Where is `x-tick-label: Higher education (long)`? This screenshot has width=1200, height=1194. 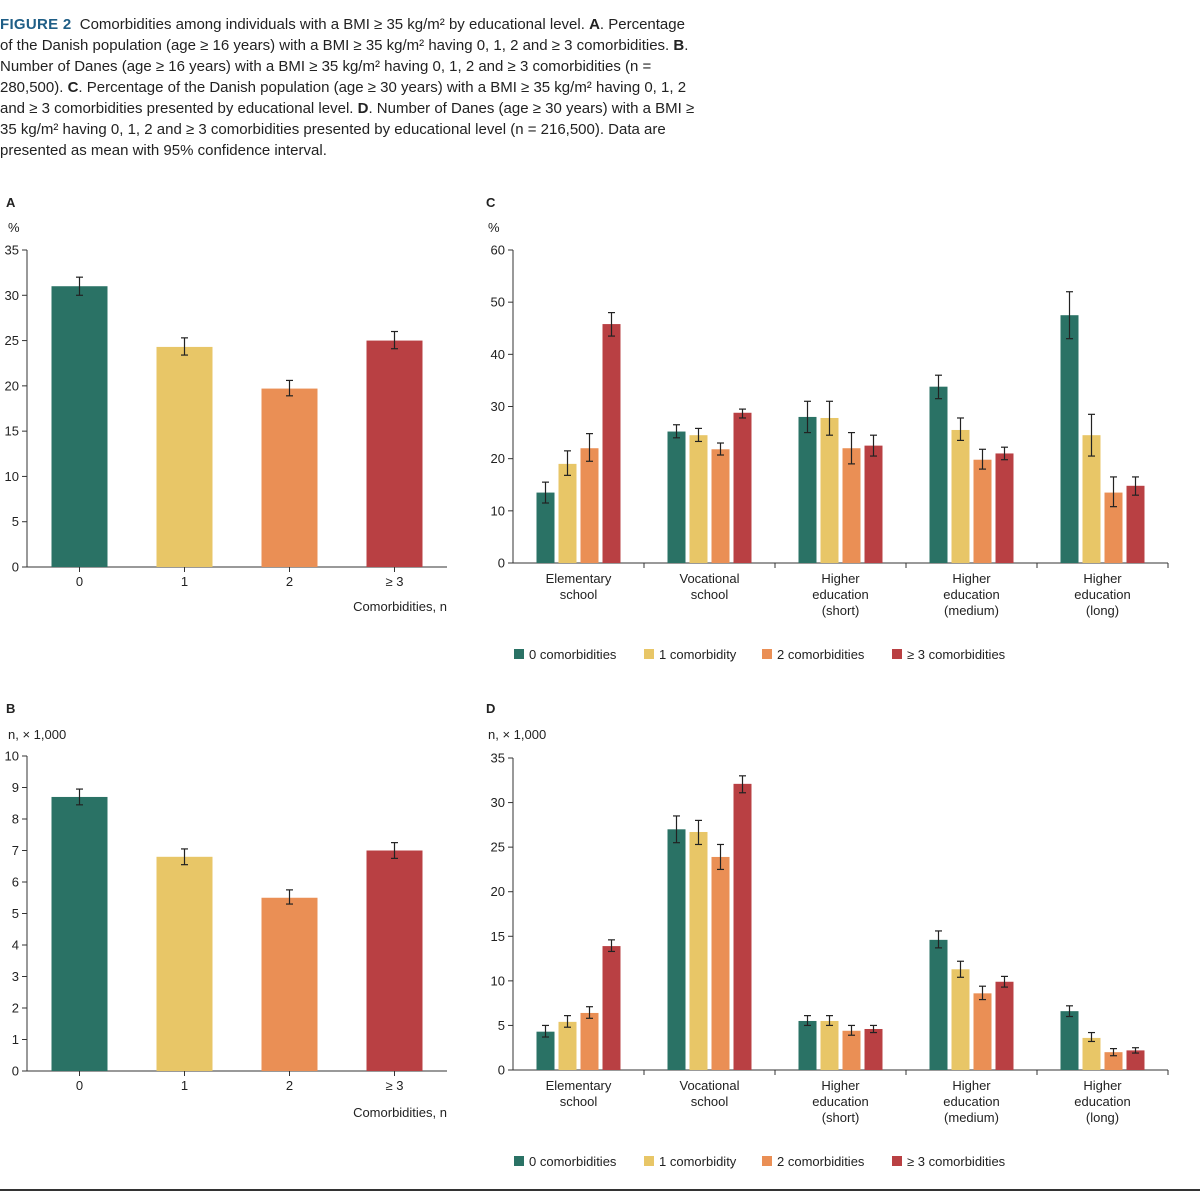
x-tick-label: Higher education (long) is located at coordinates (1102, 594).